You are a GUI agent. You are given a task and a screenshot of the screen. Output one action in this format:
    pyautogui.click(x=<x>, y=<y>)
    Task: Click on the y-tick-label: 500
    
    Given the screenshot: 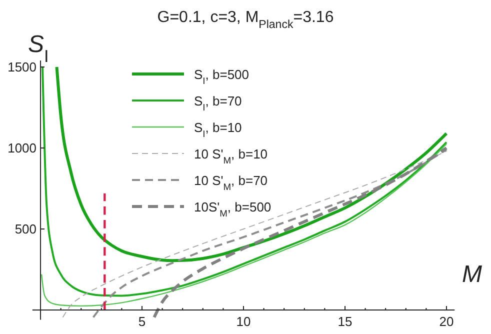 What is the action you would take?
    pyautogui.click(x=25, y=228)
    